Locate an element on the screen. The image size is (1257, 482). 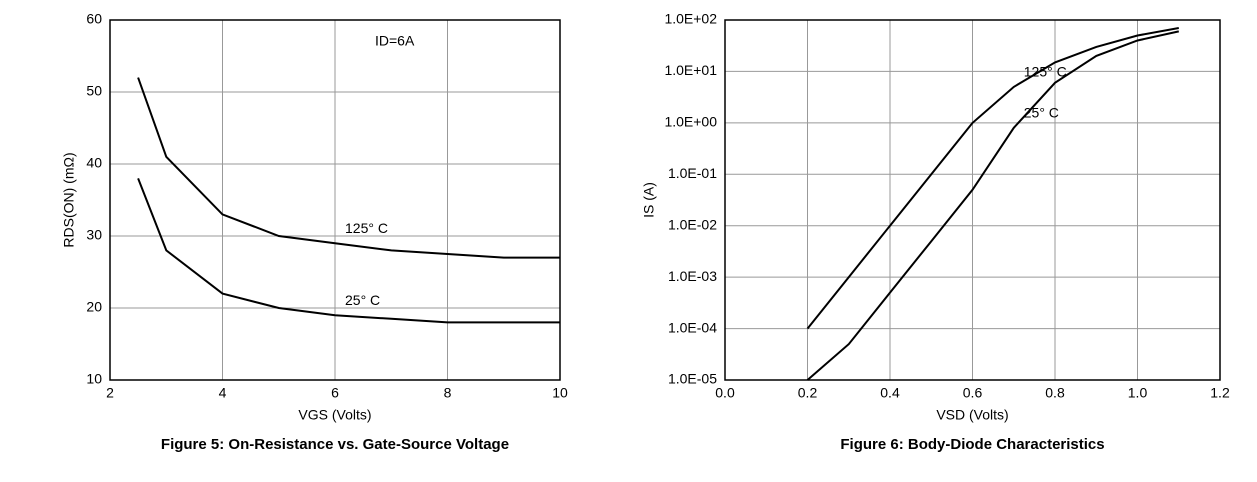
x-tick-label: 0.6 is located at coordinates (973, 393).